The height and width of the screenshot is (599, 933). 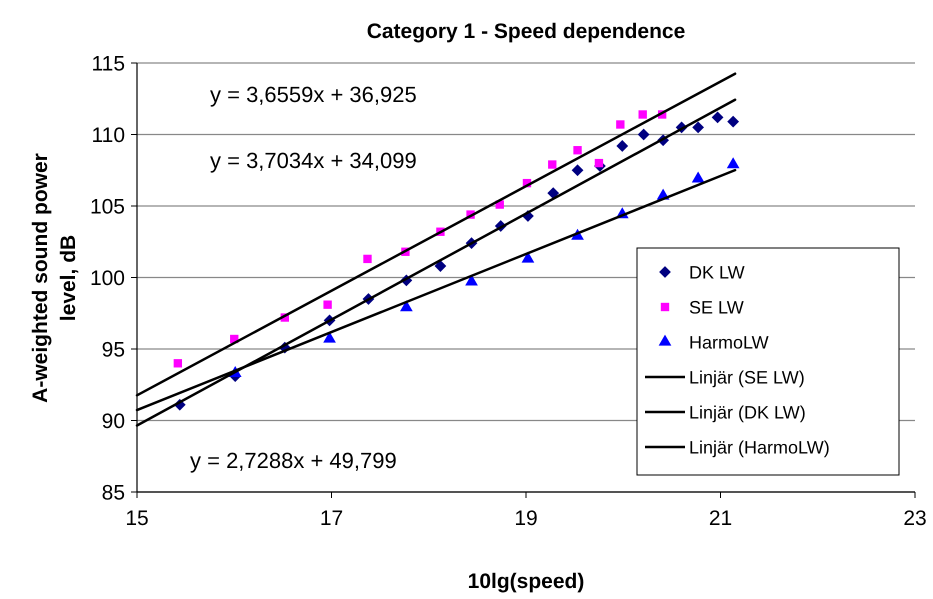 I want to click on y-tick-label: 115, so click(x=108, y=64).